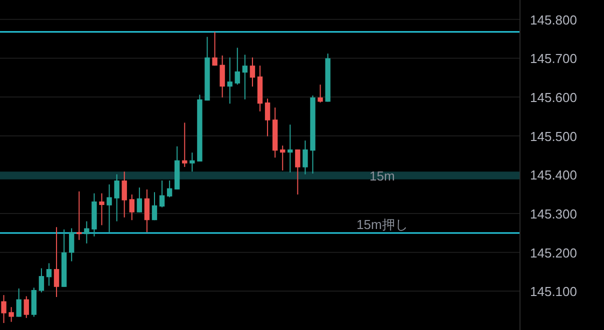  Describe the element at coordinates (553, 20) in the screenshot. I see `y-tick-label: 145.800` at that location.